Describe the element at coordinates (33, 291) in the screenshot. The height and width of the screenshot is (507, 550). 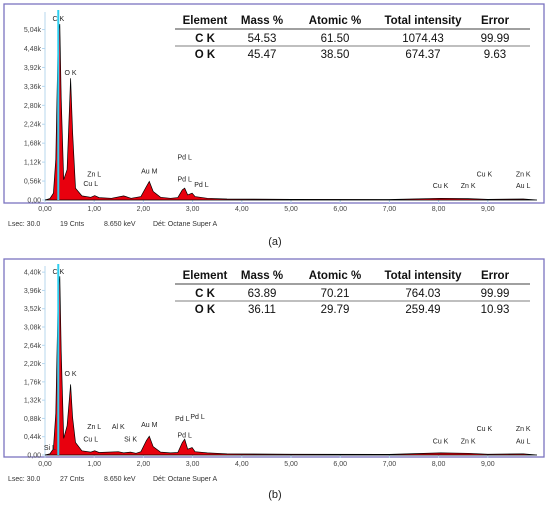
I see `y-tick-label: 3,96k` at that location.